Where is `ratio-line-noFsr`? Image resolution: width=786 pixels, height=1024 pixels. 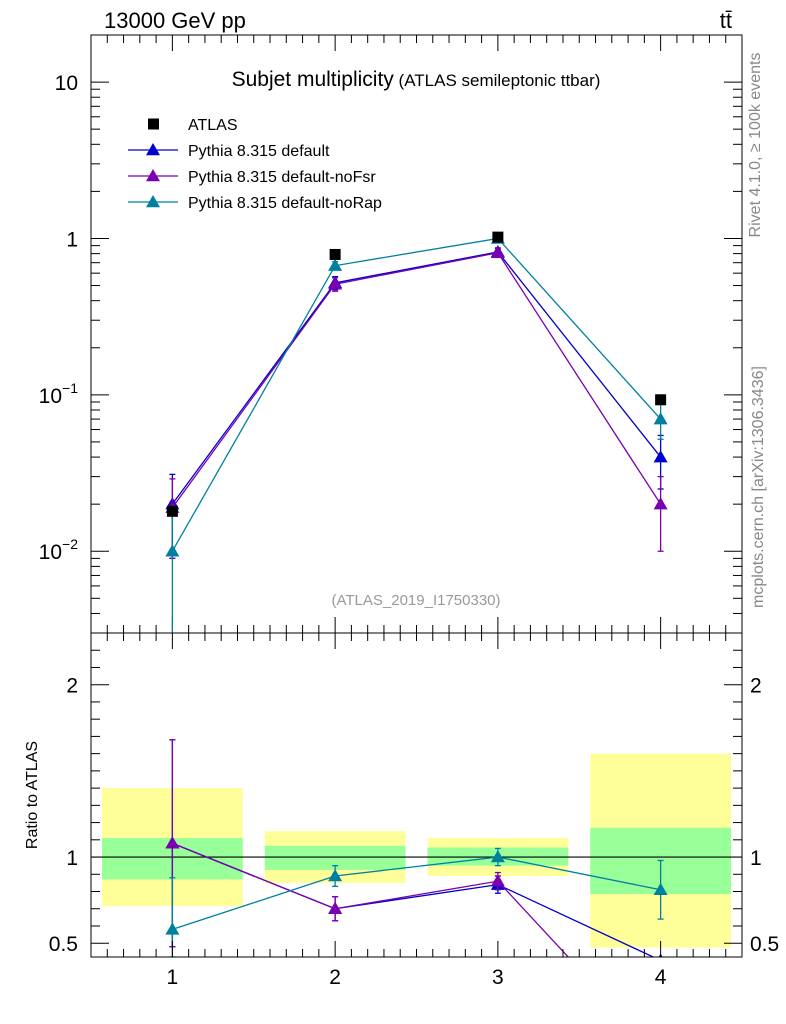
ratio-line-noFsr is located at coordinates (371, 899).